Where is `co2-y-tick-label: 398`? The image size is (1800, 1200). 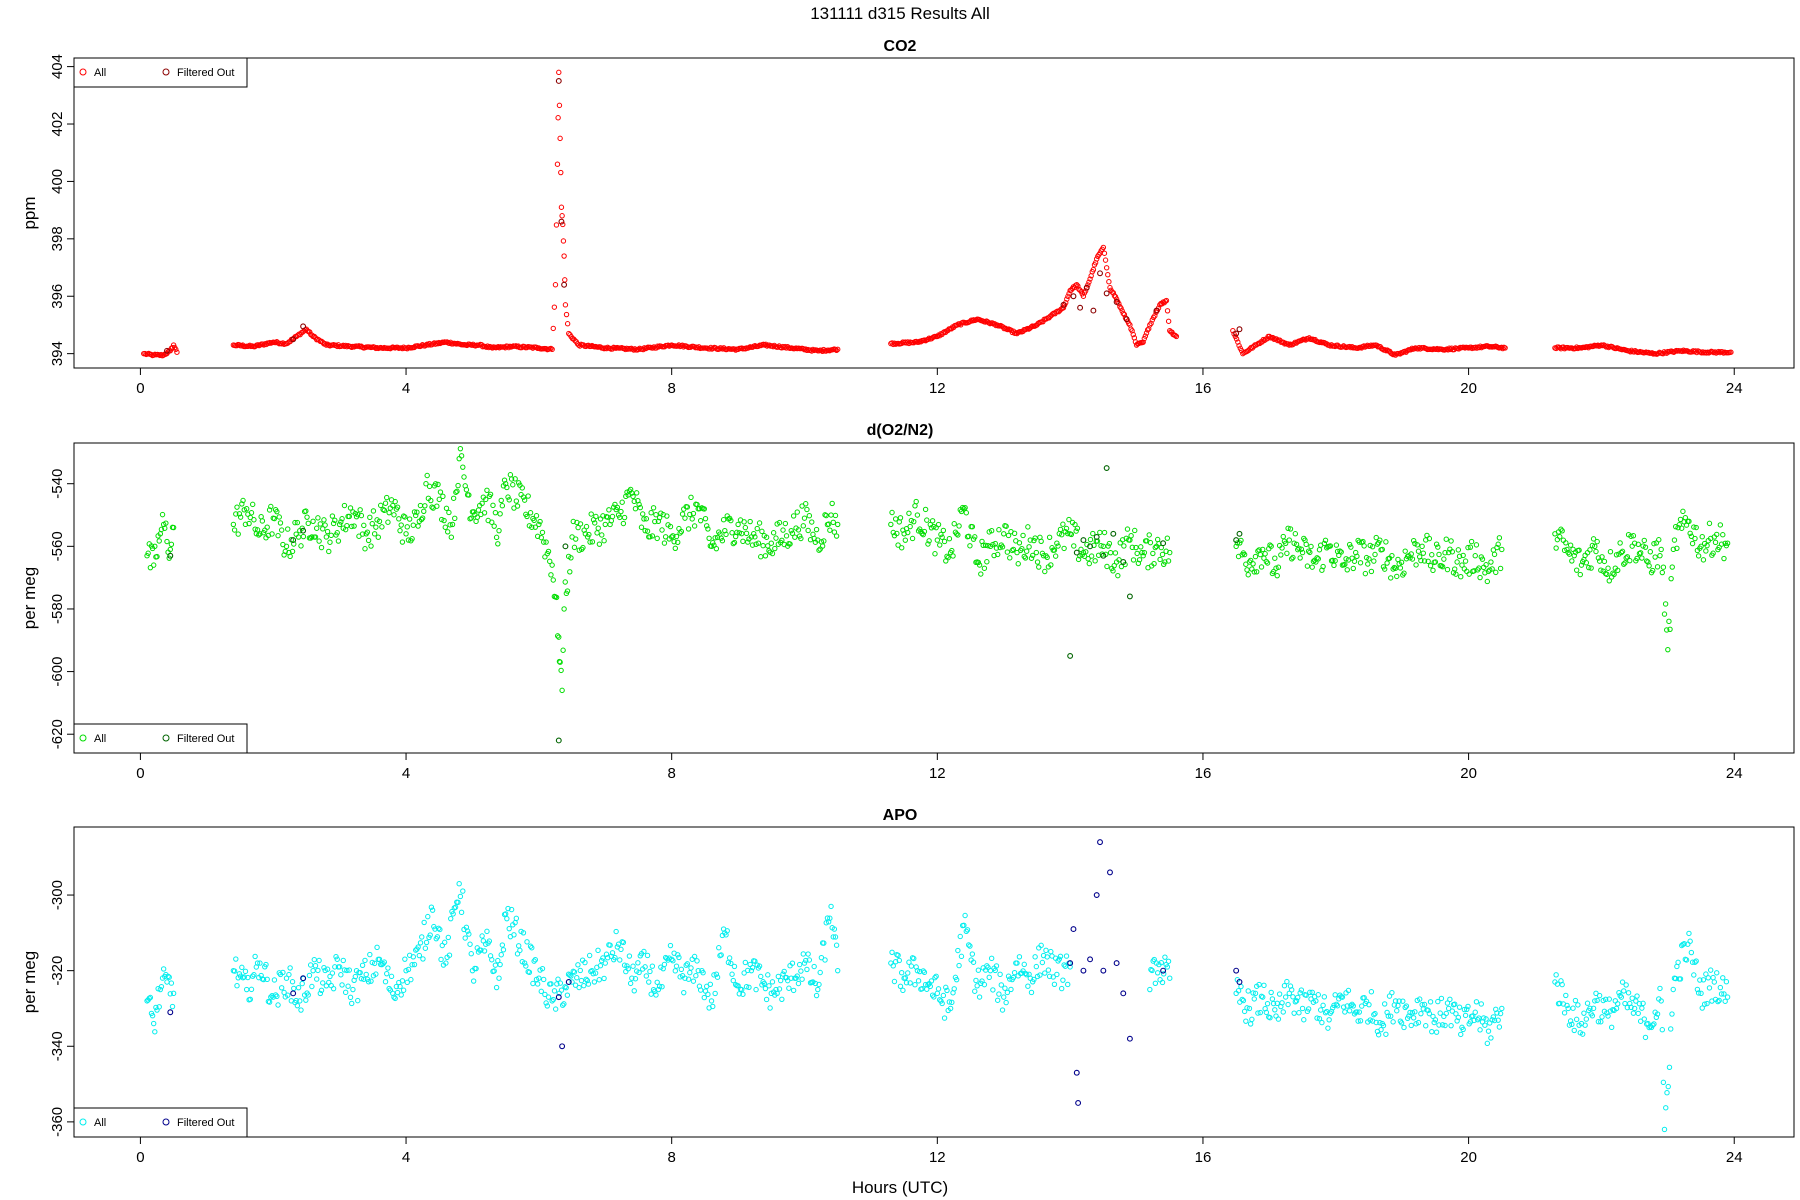 co2-y-tick-label: 398 is located at coordinates (57, 238).